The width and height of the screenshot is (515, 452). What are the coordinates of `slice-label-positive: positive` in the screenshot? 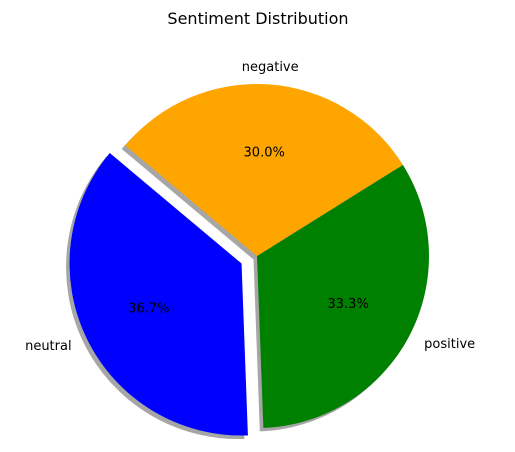 It's located at (449, 344).